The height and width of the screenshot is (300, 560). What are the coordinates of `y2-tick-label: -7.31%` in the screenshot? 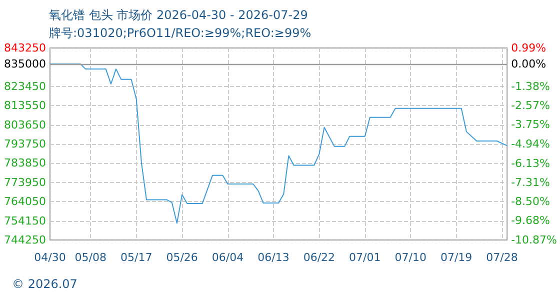 It's located at (530, 182).